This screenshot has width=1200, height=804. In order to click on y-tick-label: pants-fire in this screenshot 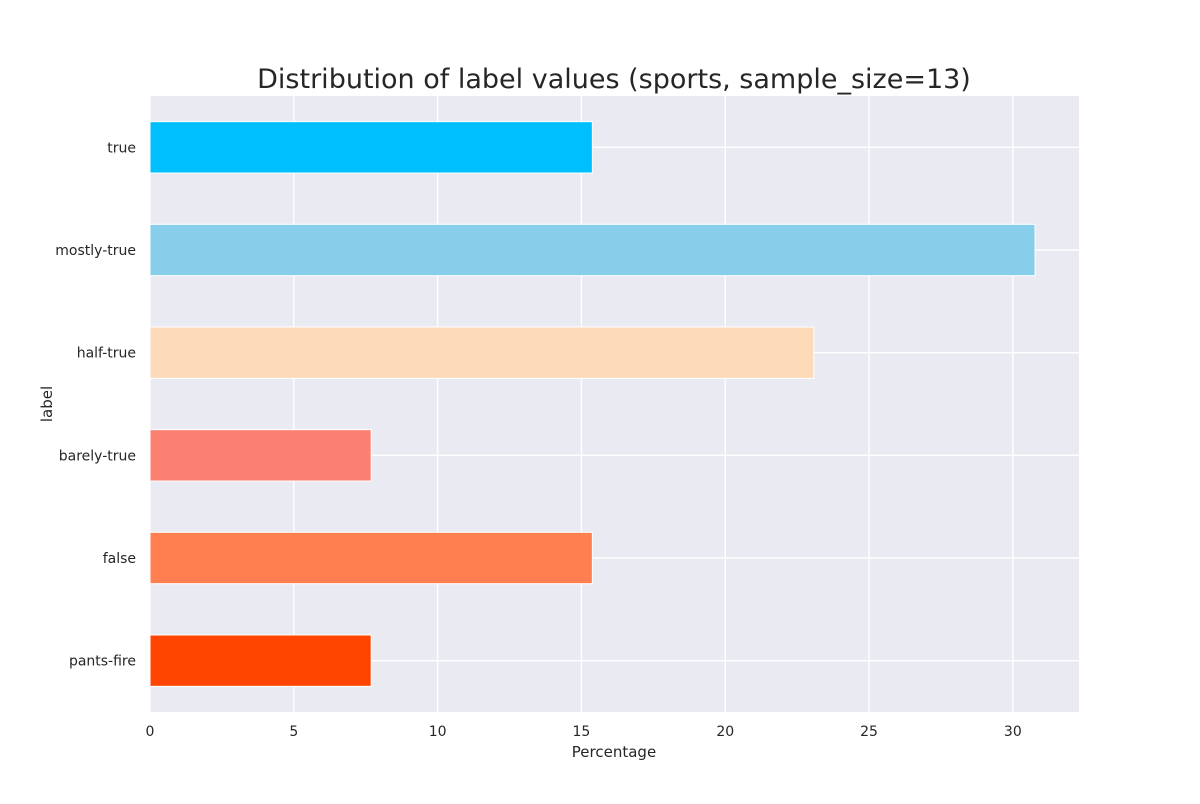, I will do `click(102, 662)`.